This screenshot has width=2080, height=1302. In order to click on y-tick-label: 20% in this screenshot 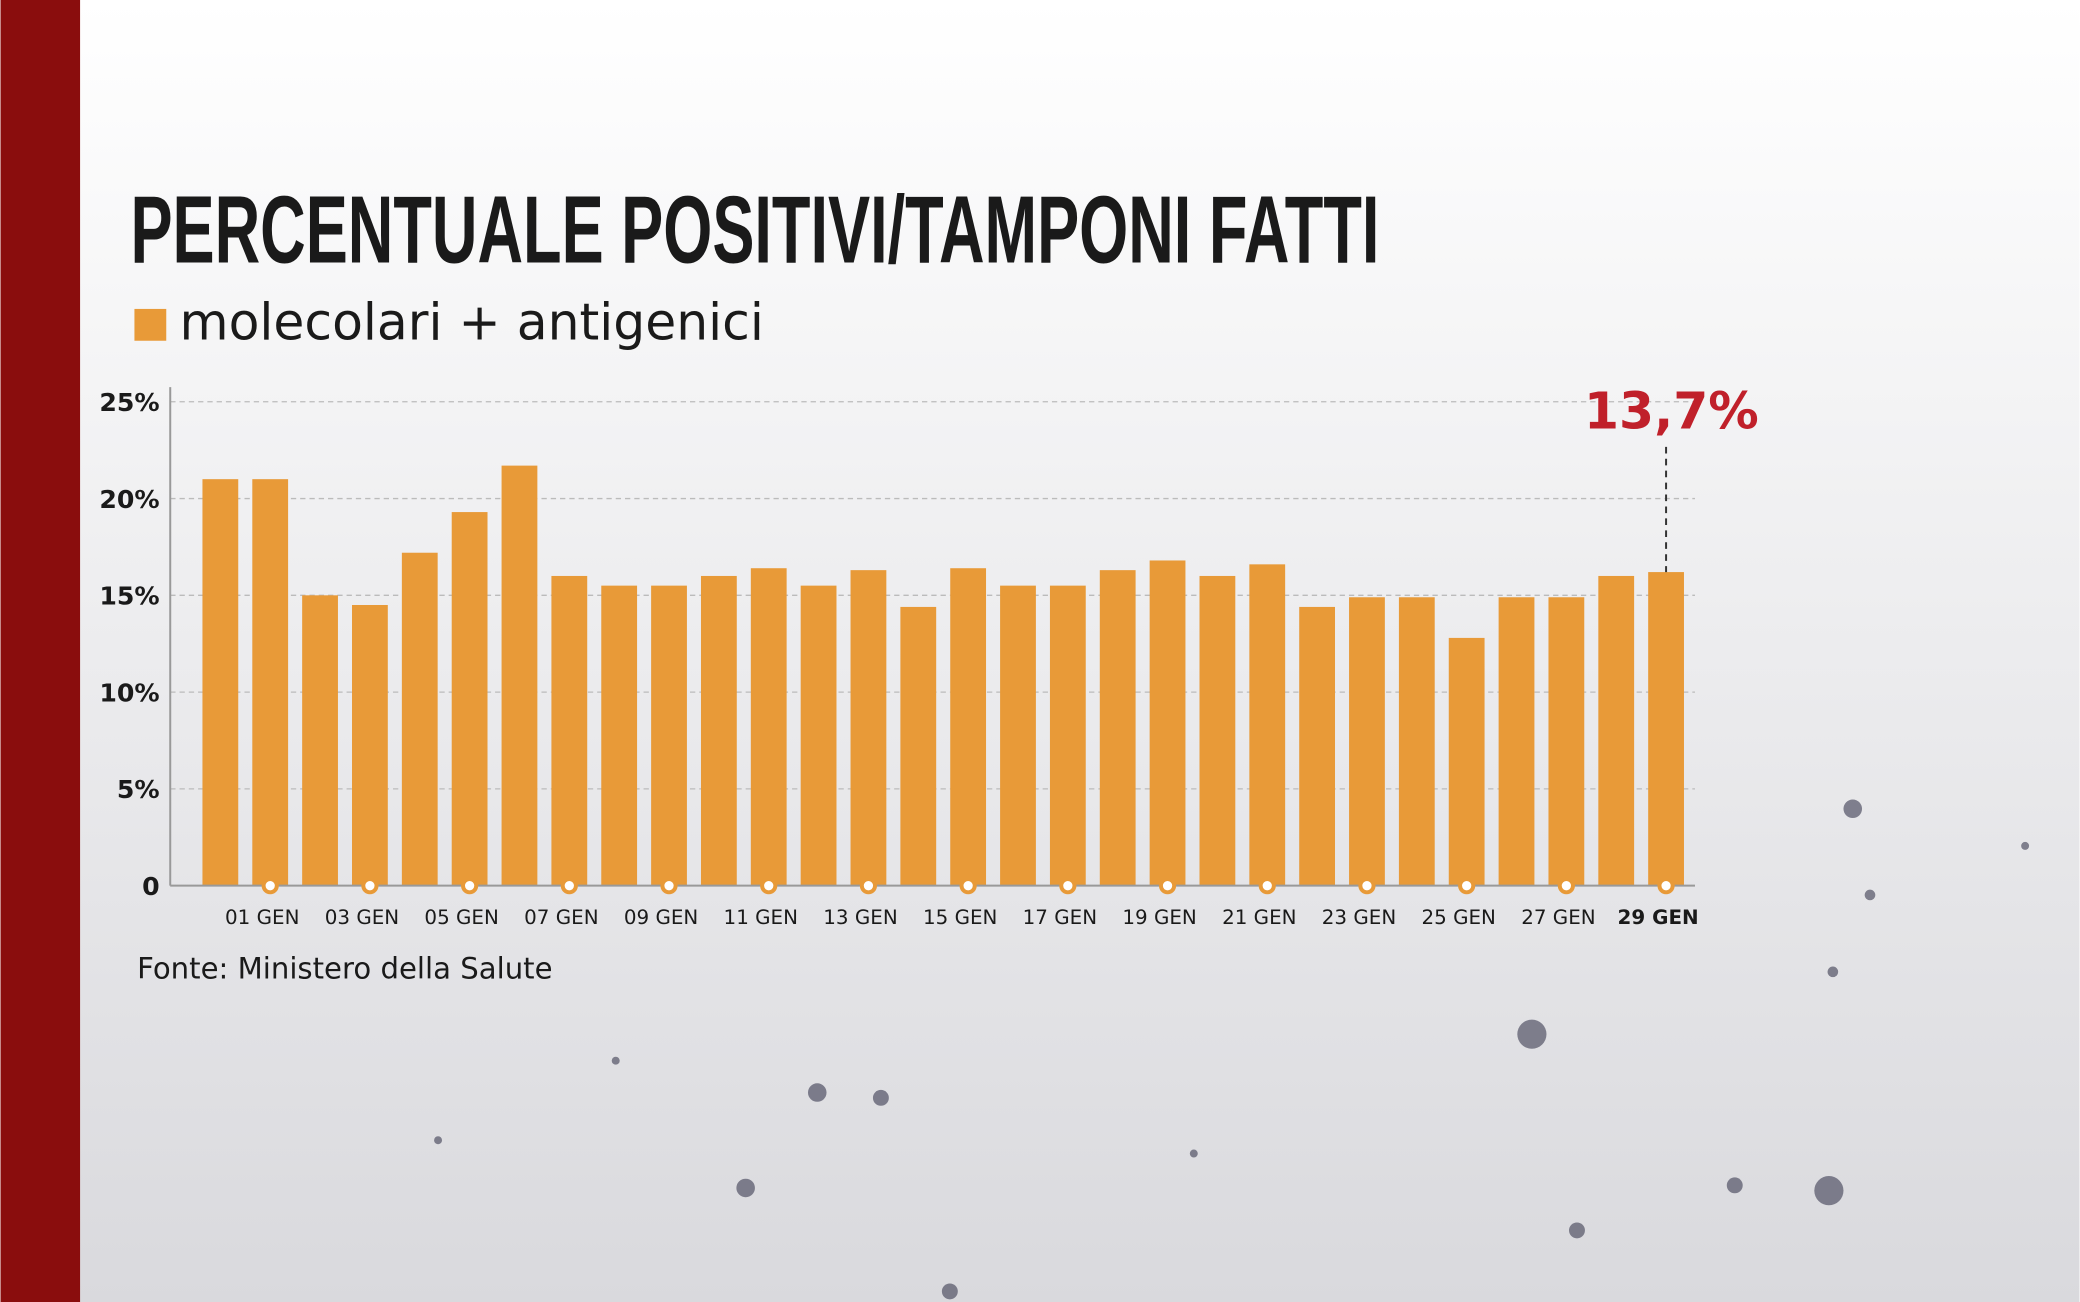, I will do `click(129, 499)`.